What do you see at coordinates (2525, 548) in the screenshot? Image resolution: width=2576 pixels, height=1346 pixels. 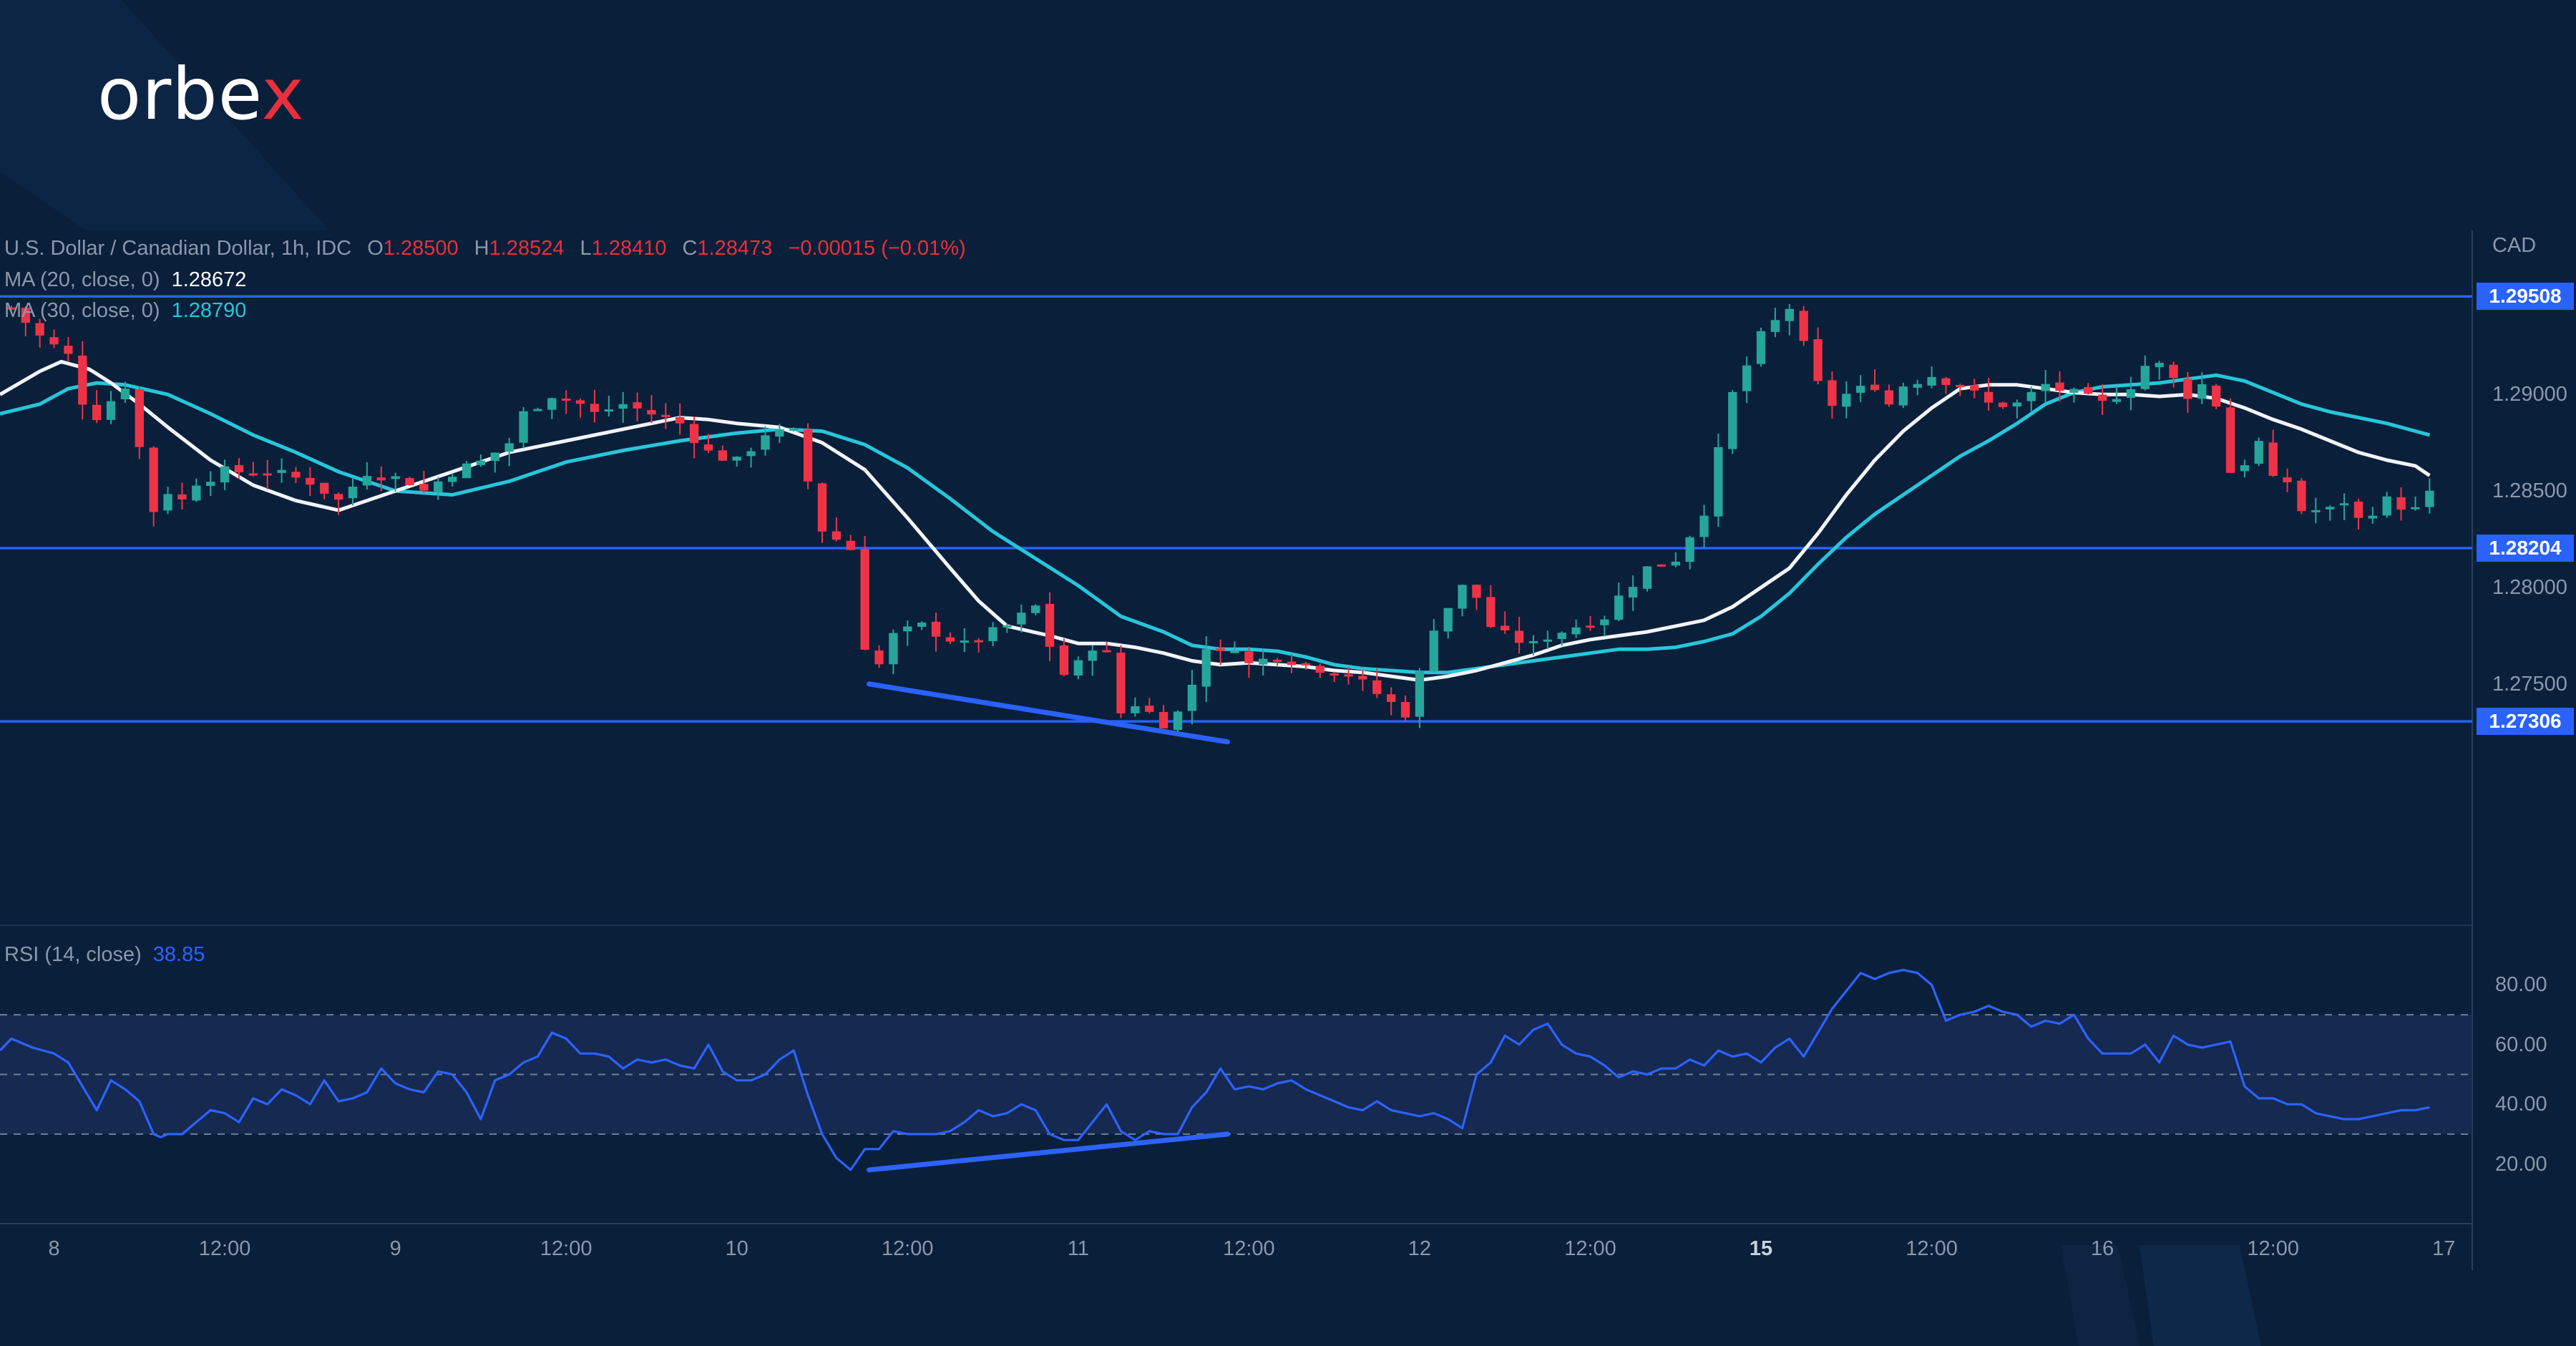 I see `level-price-tag: 1.28204` at bounding box center [2525, 548].